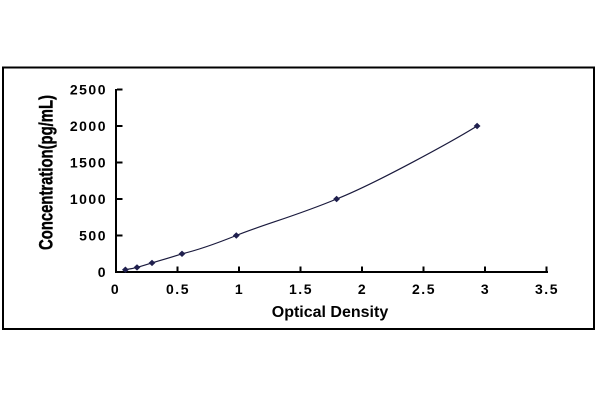  I want to click on svg-text: 3.5, so click(547, 289).